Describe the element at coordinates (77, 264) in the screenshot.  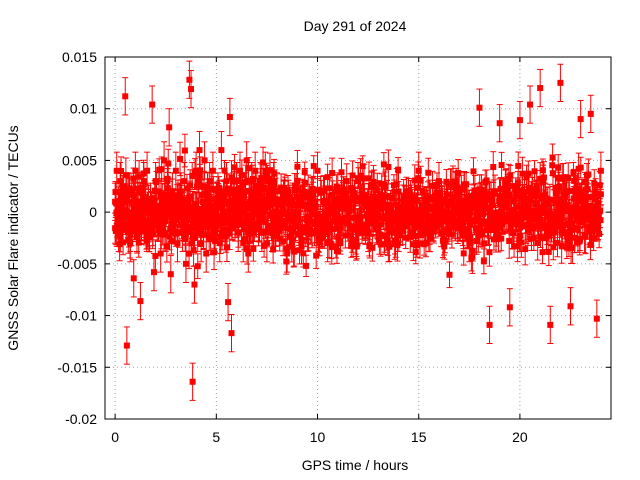
I see `y-tick-label: -0.005` at that location.